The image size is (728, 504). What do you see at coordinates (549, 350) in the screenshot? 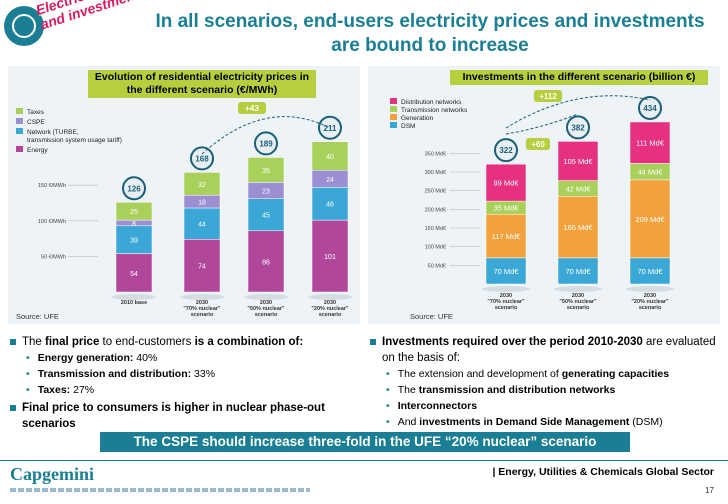
I see `text: are evaluated on the basis of:` at bounding box center [549, 350].